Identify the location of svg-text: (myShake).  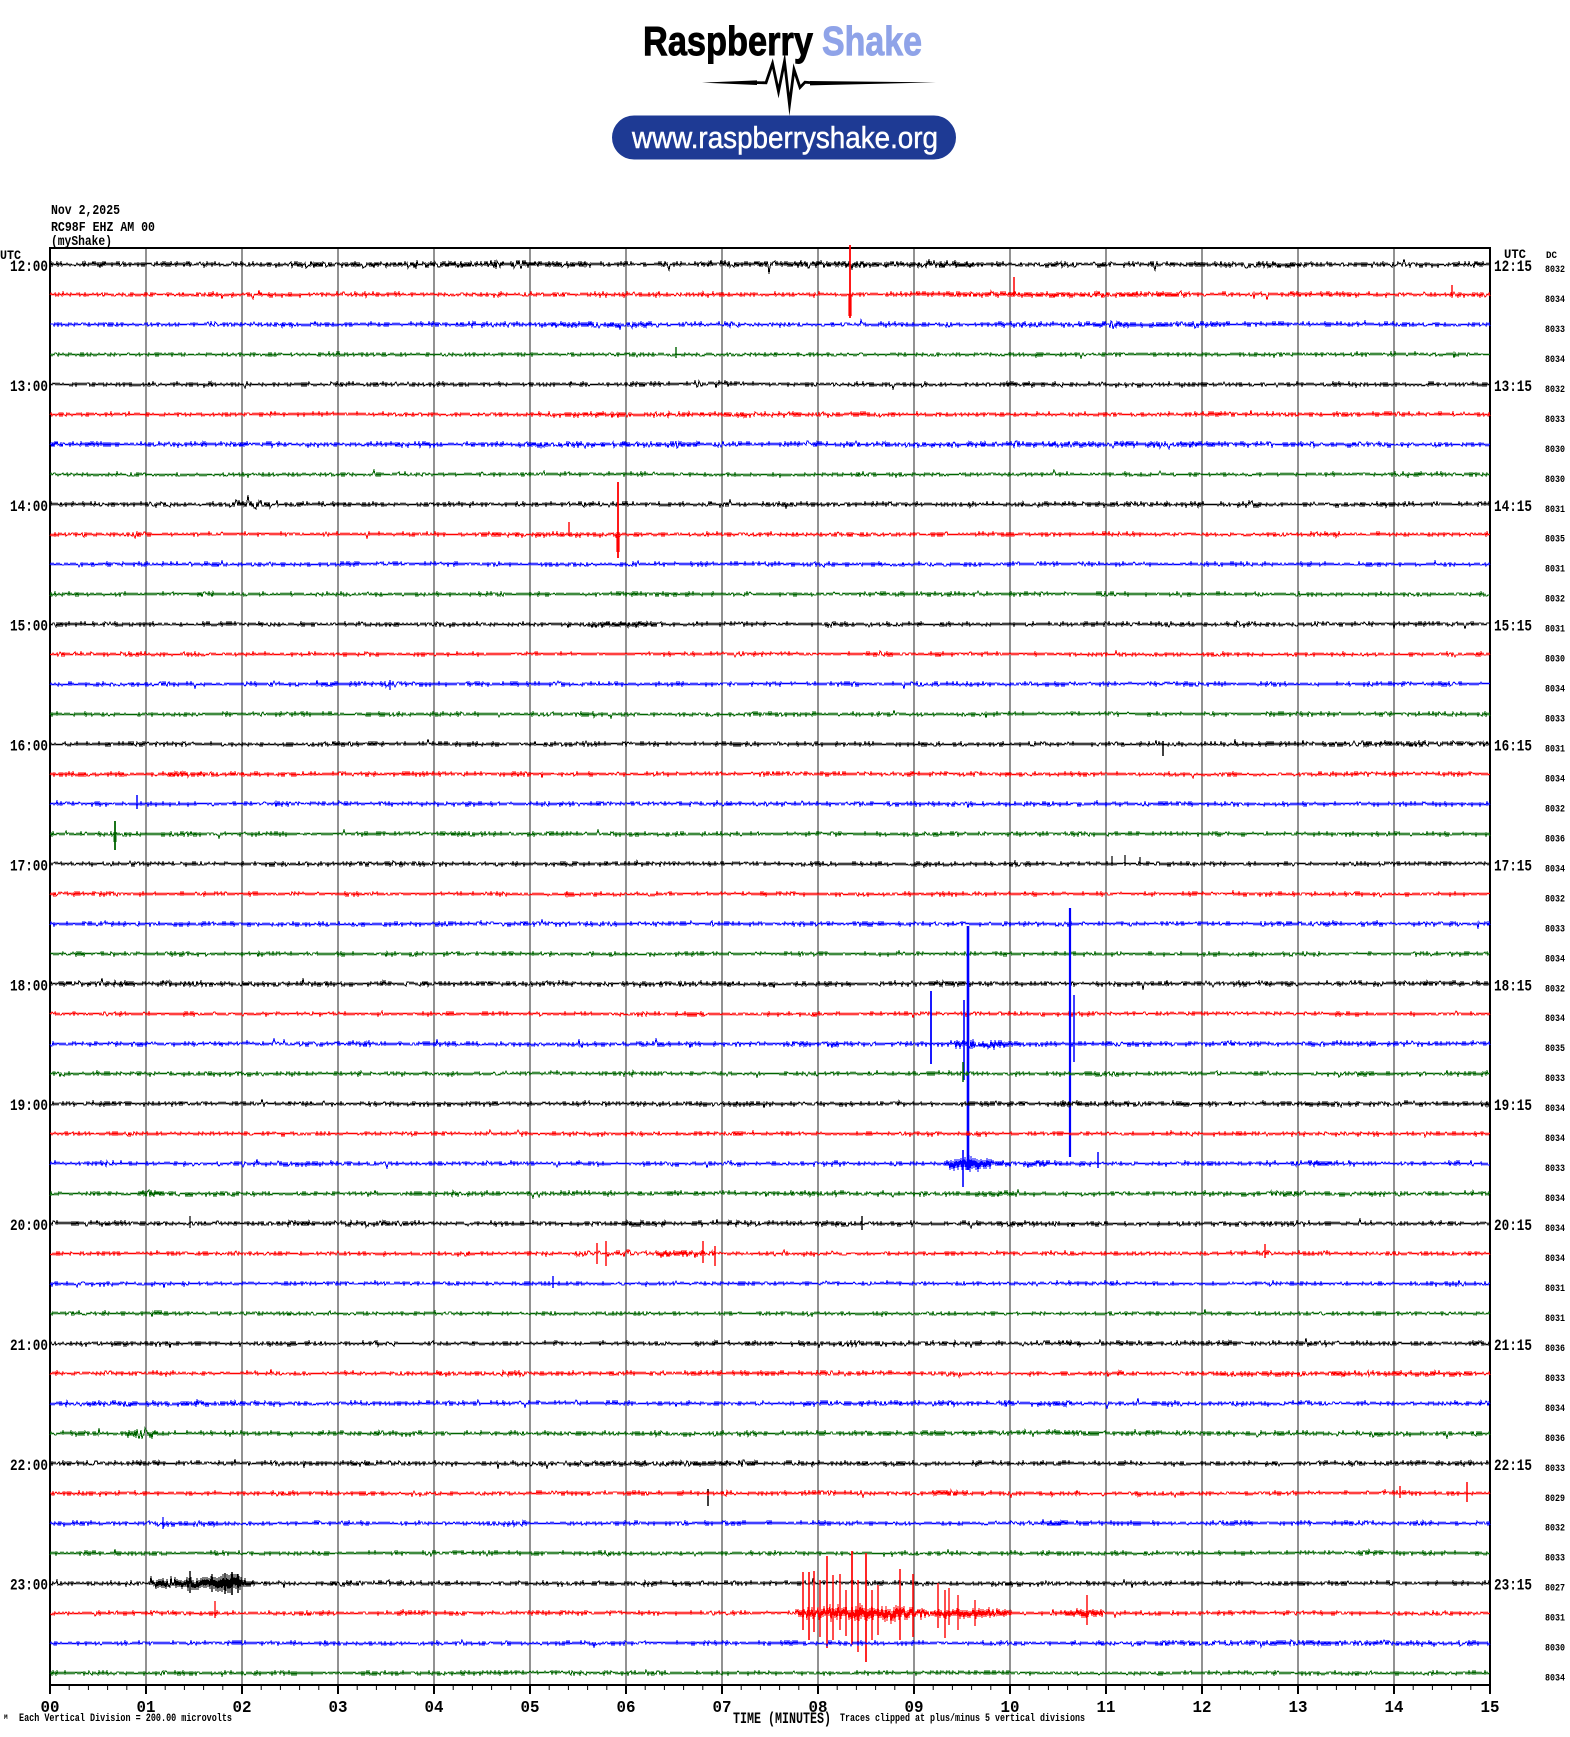
(81, 242).